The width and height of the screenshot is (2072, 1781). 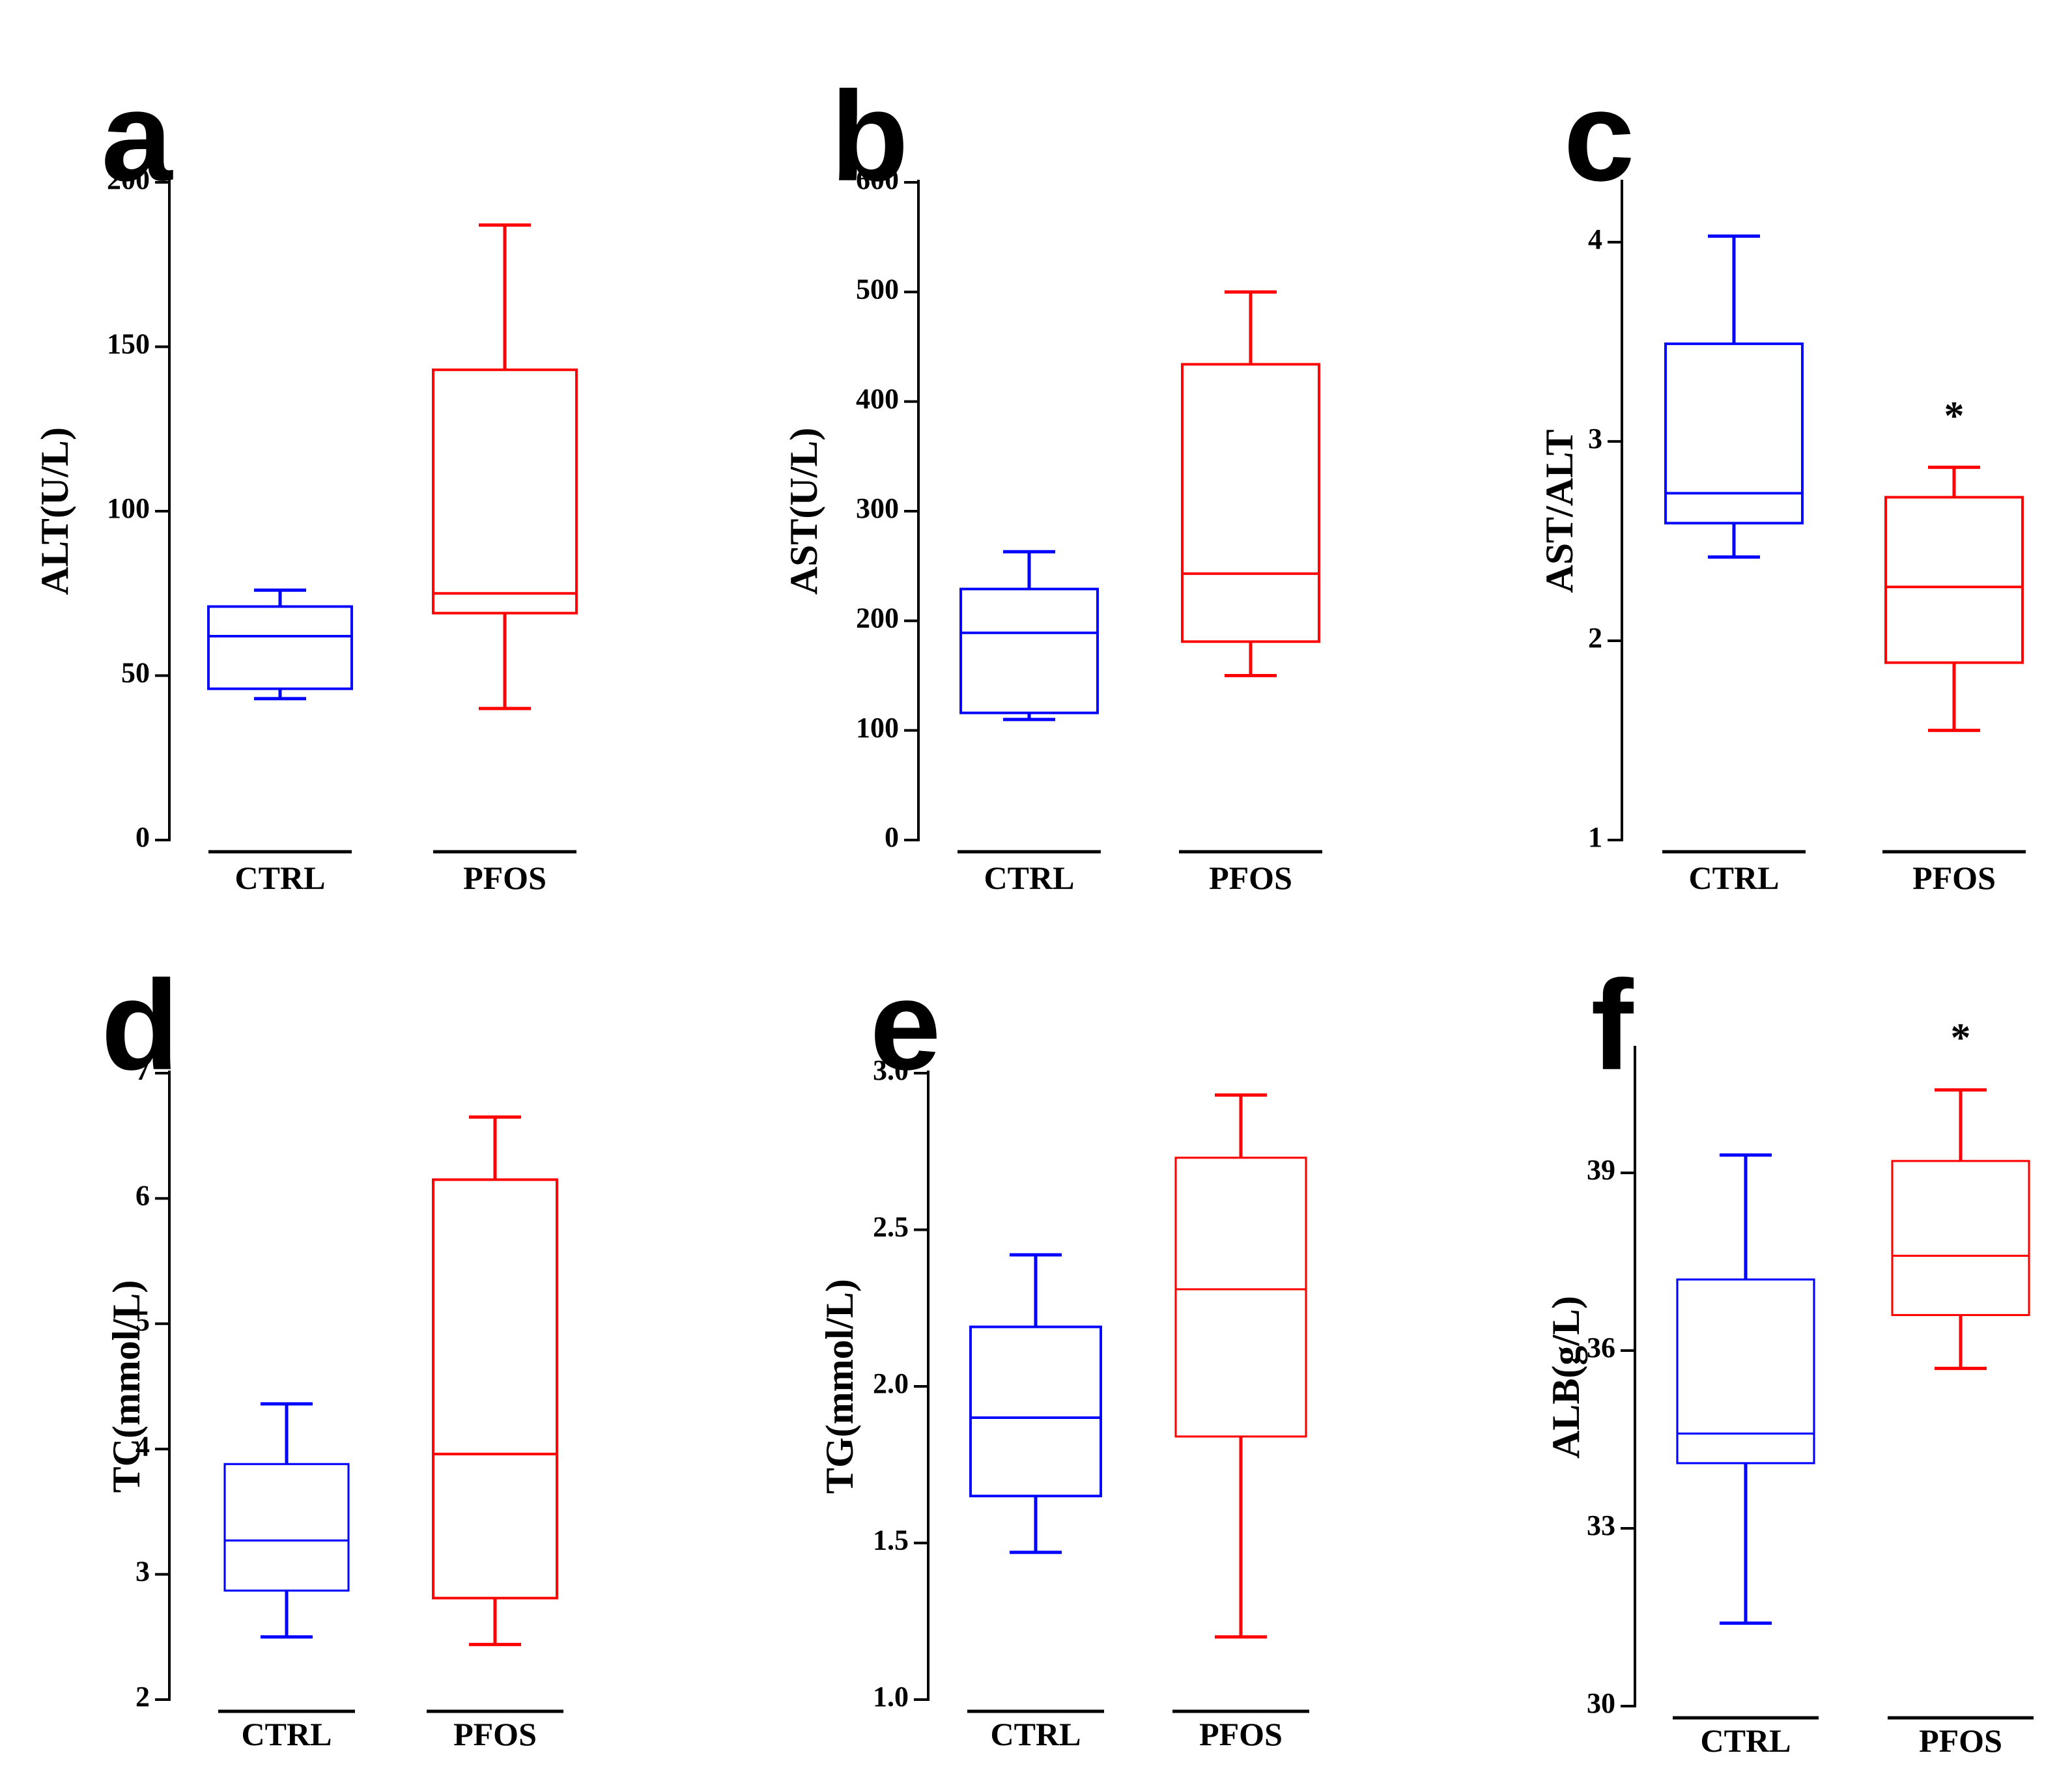 What do you see at coordinates (891, 1697) in the screenshot?
I see `y-tick-label: 1.0` at bounding box center [891, 1697].